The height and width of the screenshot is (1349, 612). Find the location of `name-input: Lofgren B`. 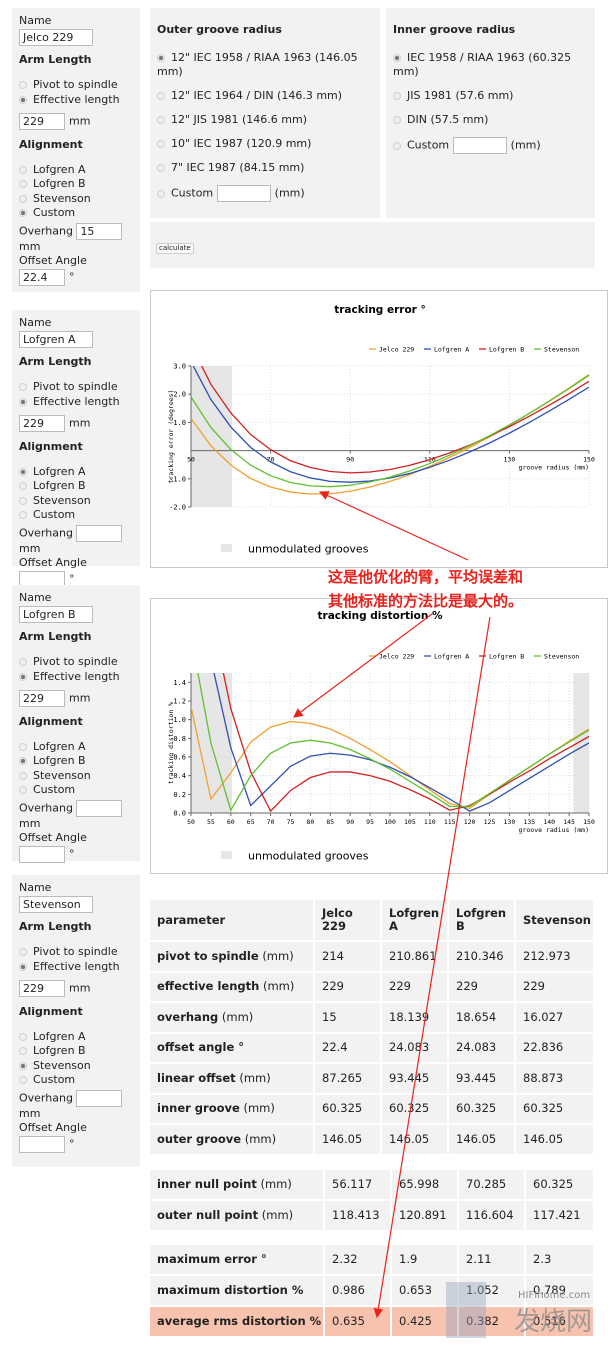

name-input: Lofgren B is located at coordinates (56, 614).